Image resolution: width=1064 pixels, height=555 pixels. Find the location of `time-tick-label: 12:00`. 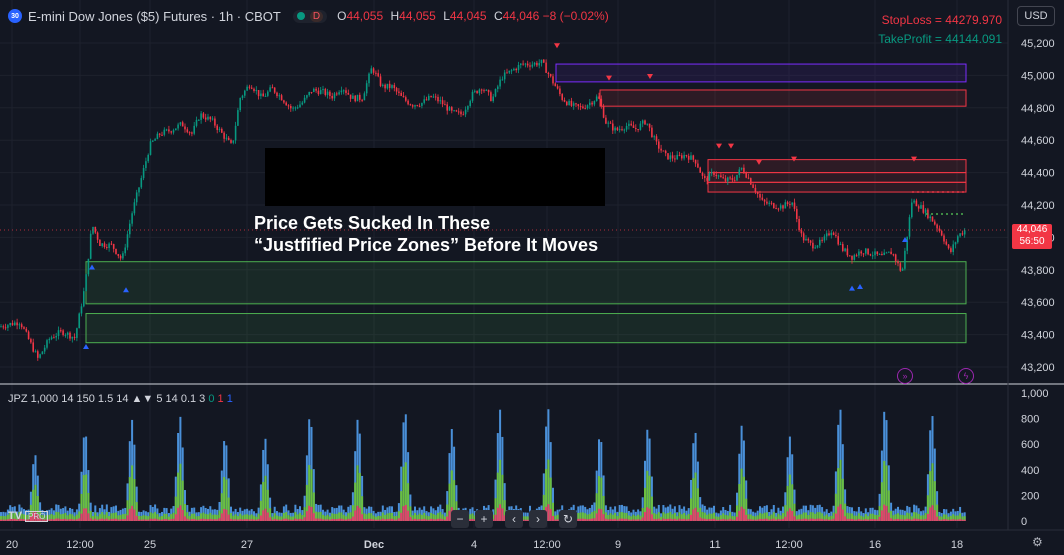

time-tick-label: 12:00 is located at coordinates (789, 545).